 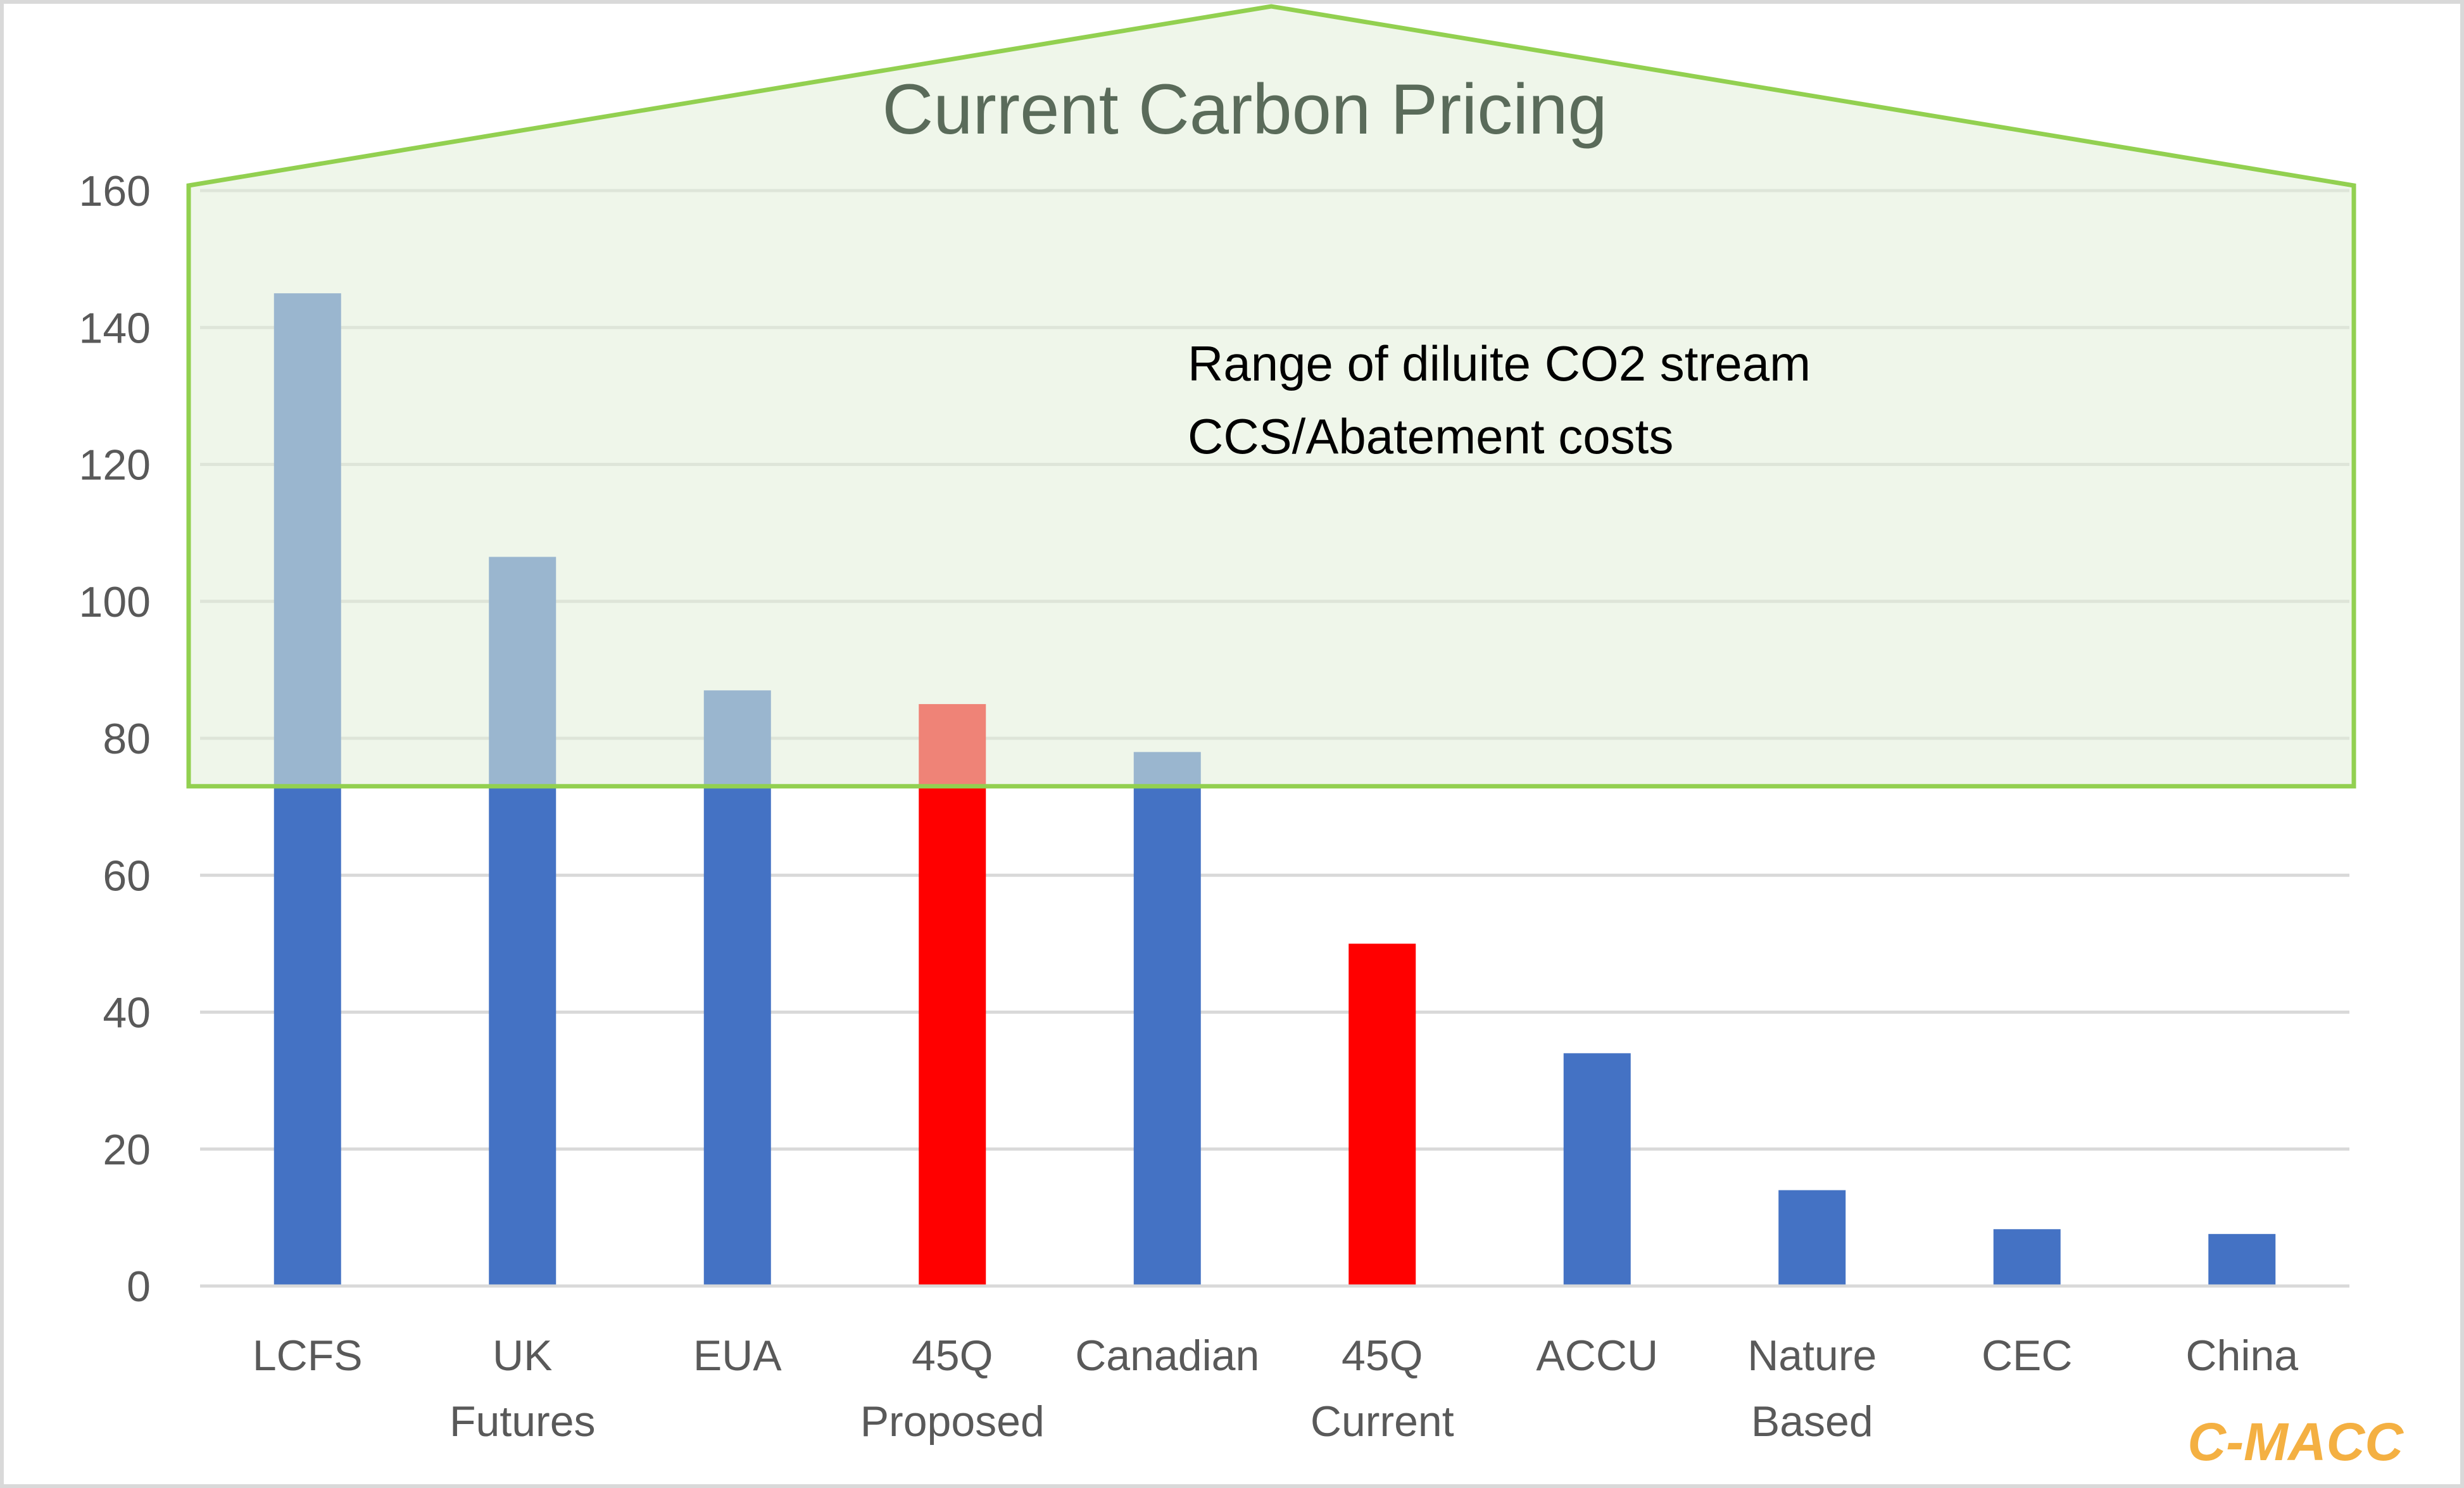 I want to click on x-category-label-0-0: LCFS, so click(x=308, y=1356).